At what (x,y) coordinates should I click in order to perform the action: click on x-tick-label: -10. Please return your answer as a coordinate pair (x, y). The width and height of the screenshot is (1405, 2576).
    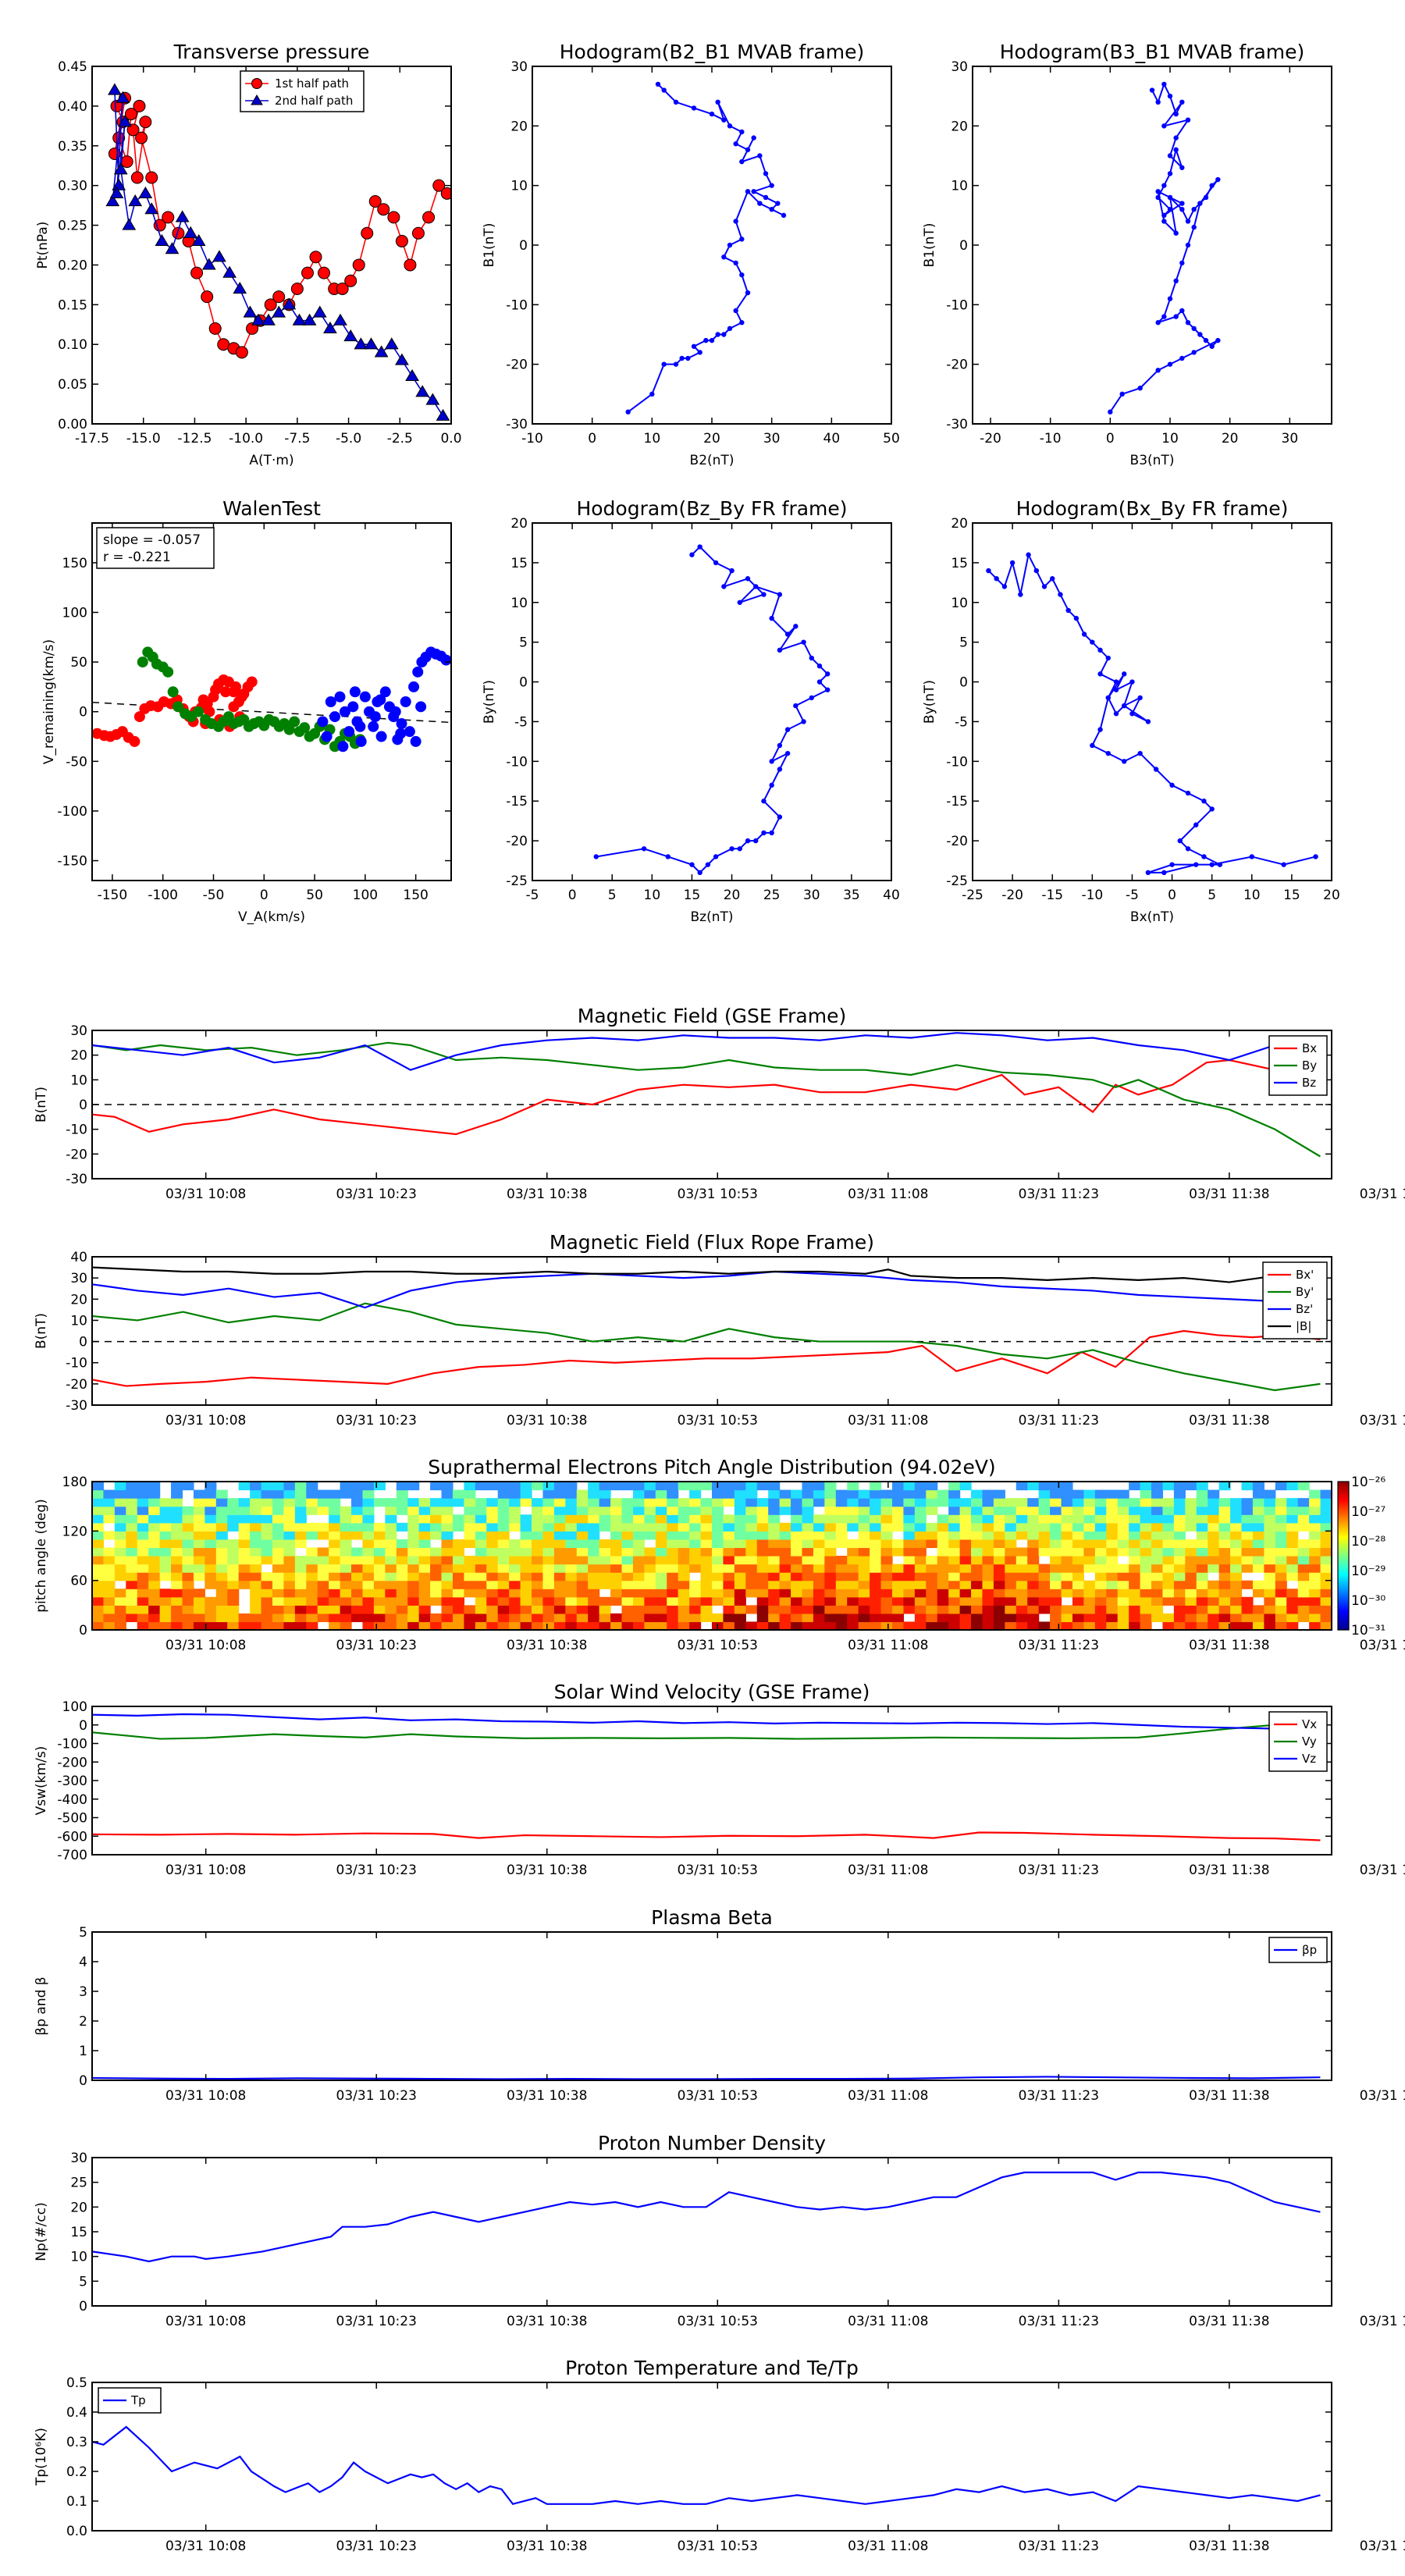
    Looking at the image, I should click on (1092, 895).